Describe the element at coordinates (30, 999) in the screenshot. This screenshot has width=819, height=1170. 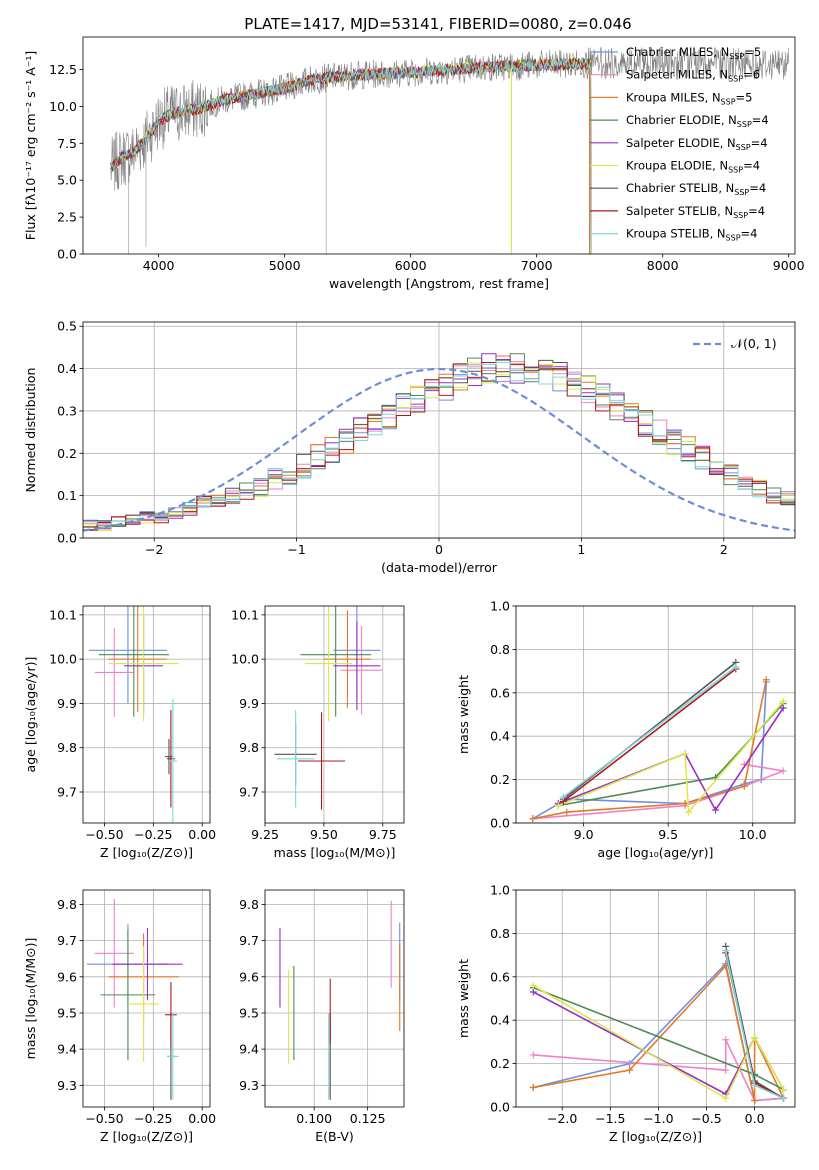
I see `y-axis-label: mass [log₁₀(M/M⊙)]` at that location.